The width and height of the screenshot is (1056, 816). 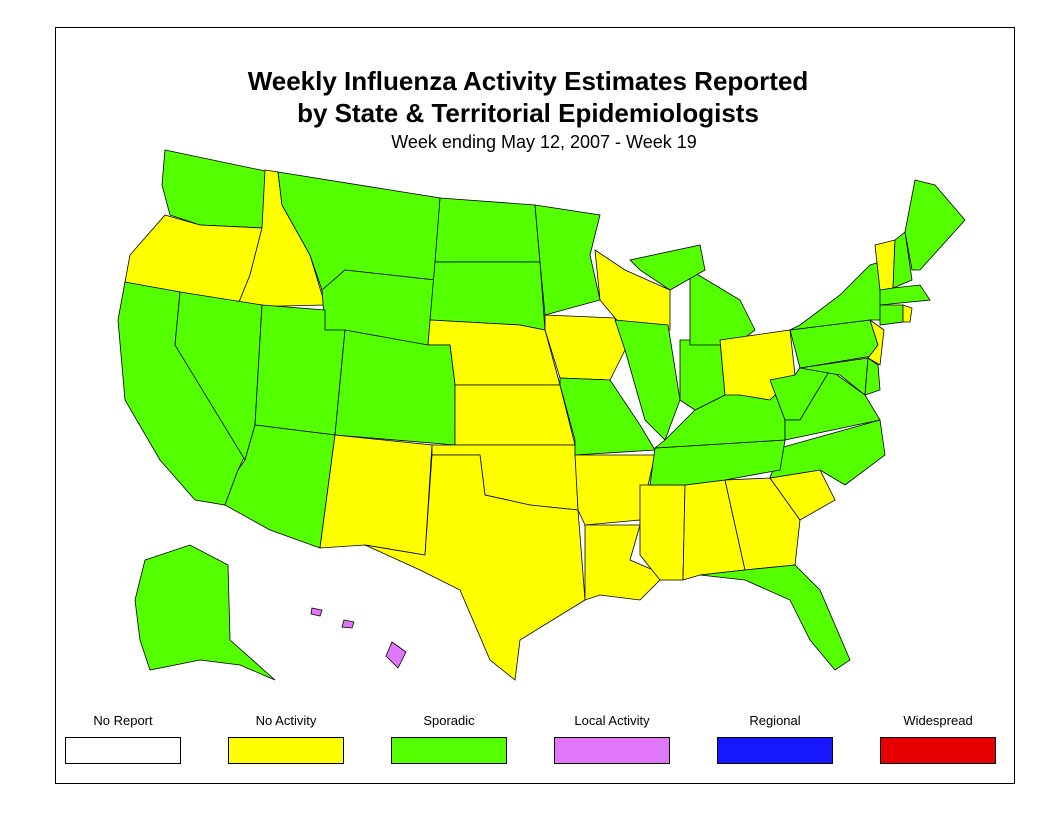 What do you see at coordinates (667, 267) in the screenshot?
I see `state-mi-upper` at bounding box center [667, 267].